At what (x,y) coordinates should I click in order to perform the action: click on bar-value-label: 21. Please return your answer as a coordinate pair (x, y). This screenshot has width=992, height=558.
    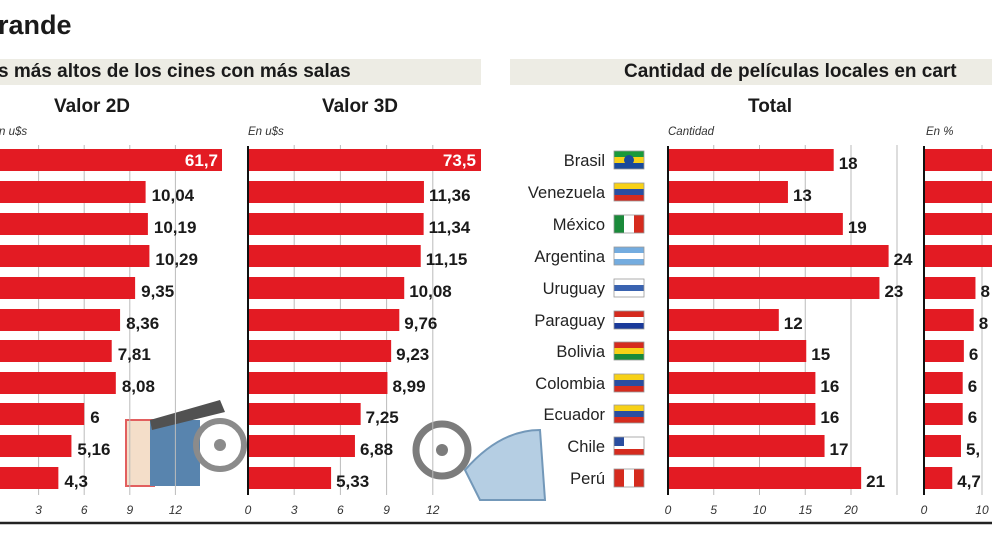
    Looking at the image, I should click on (875, 481).